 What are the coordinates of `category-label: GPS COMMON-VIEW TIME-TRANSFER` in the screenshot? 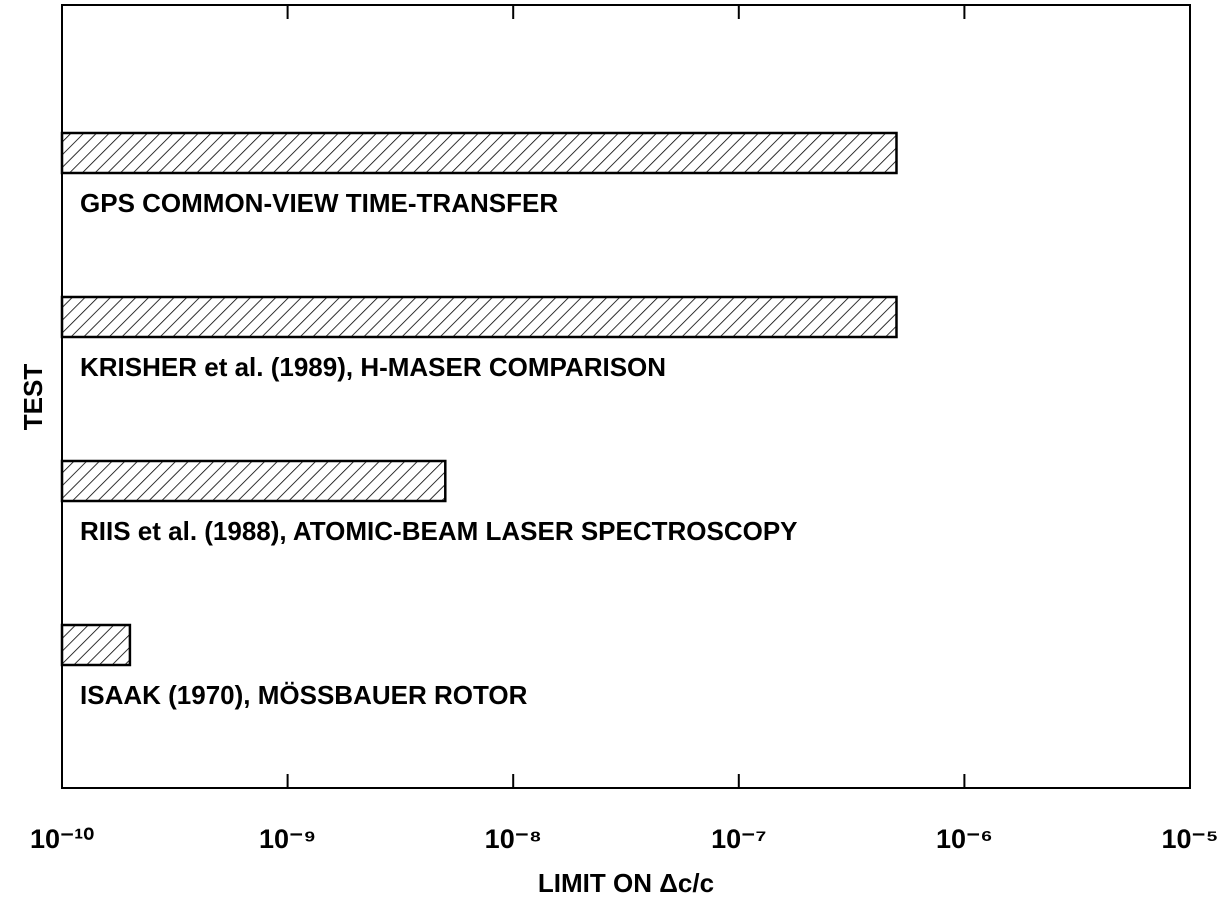 It's located at (319, 203).